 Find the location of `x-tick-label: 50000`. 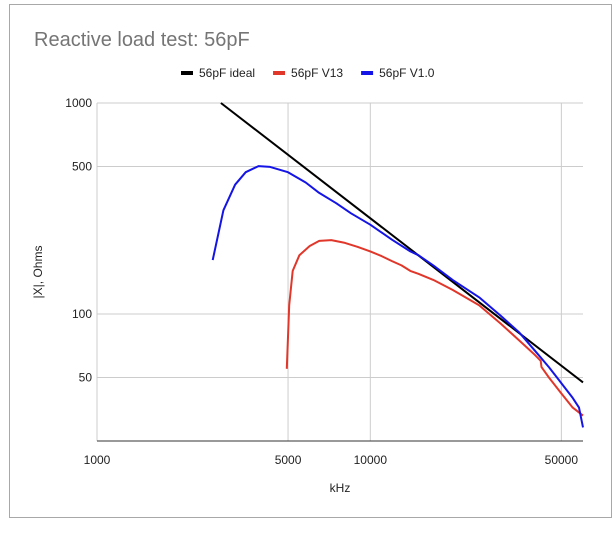

x-tick-label: 50000 is located at coordinates (562, 460).